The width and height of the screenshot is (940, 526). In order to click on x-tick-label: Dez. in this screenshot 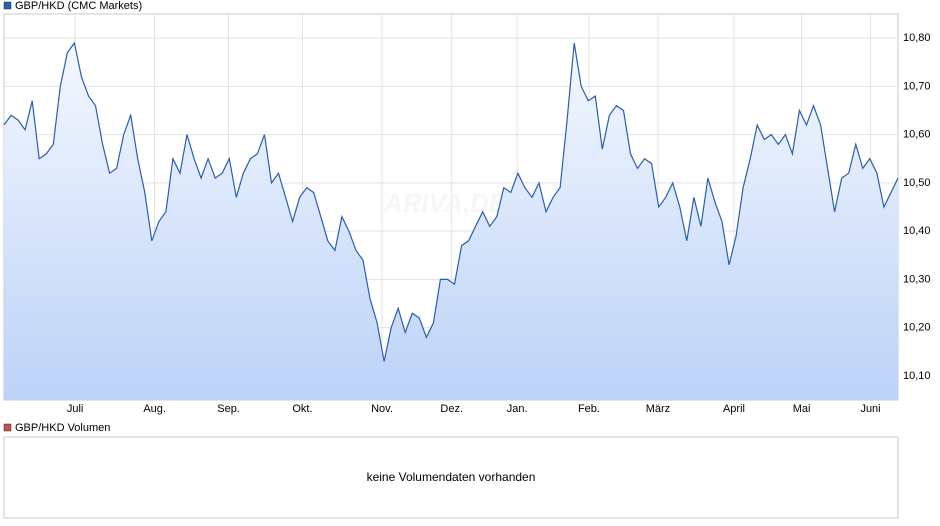, I will do `click(451, 409)`.